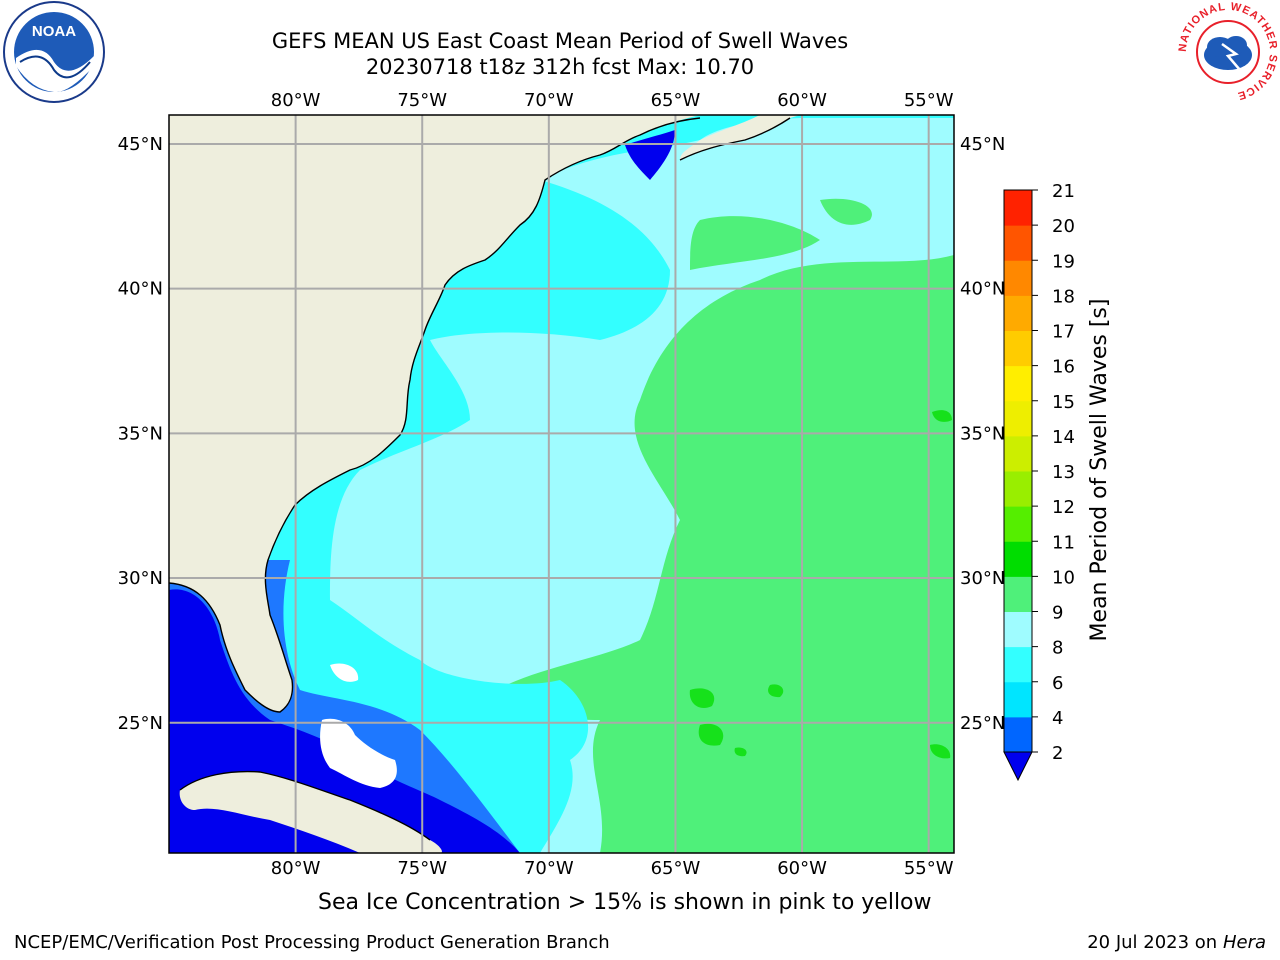 This screenshot has height=960, width=1280. Describe the element at coordinates (1063, 507) in the screenshot. I see `colorbar-tick-label: 12` at that location.